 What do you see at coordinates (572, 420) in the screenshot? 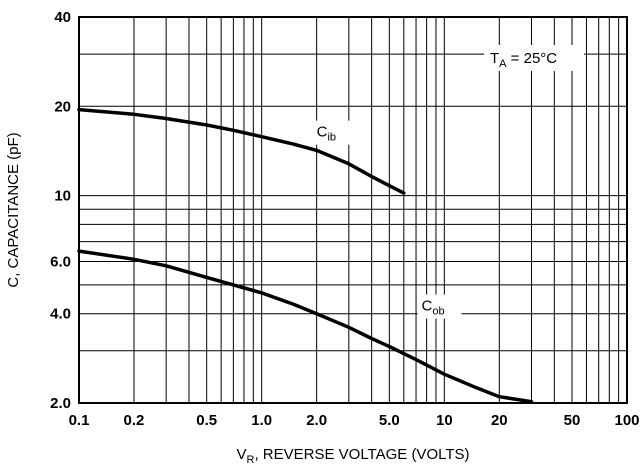
I see `x-tick-label: 50` at bounding box center [572, 420].